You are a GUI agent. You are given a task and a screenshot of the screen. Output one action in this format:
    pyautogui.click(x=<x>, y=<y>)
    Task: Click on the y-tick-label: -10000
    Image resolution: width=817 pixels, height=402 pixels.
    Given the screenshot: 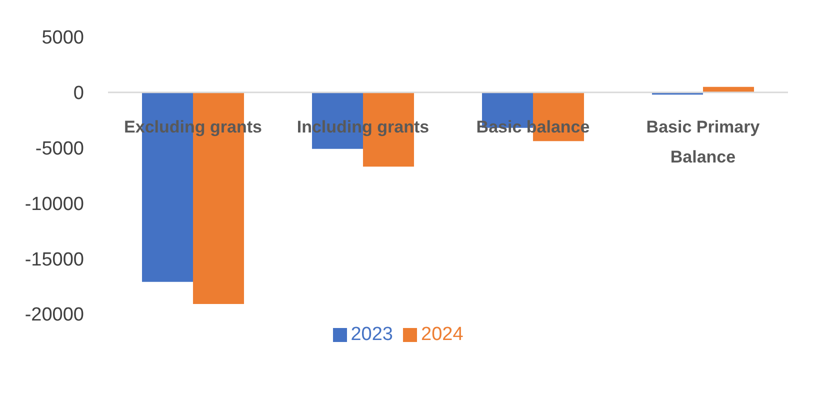 What is the action you would take?
    pyautogui.click(x=54, y=204)
    